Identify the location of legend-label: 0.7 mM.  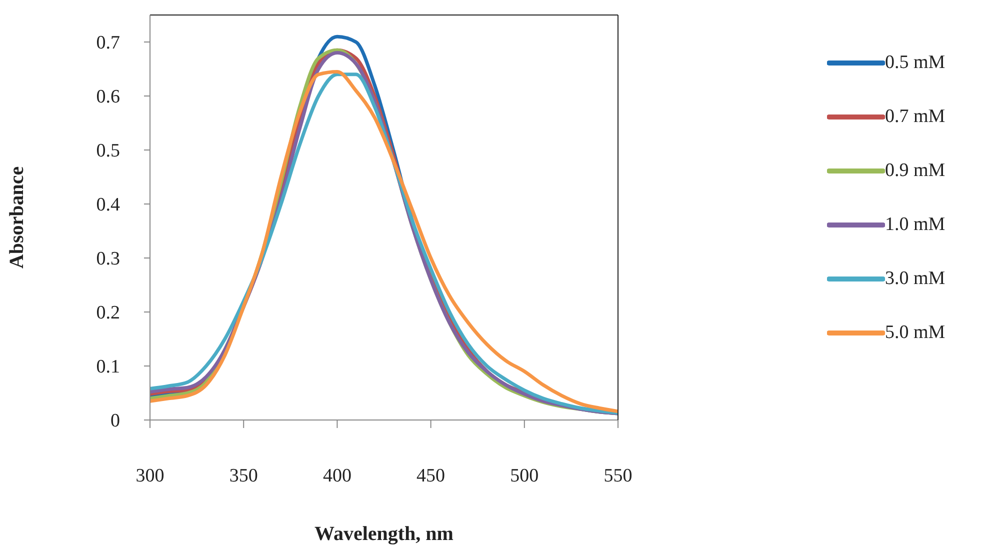
(915, 117).